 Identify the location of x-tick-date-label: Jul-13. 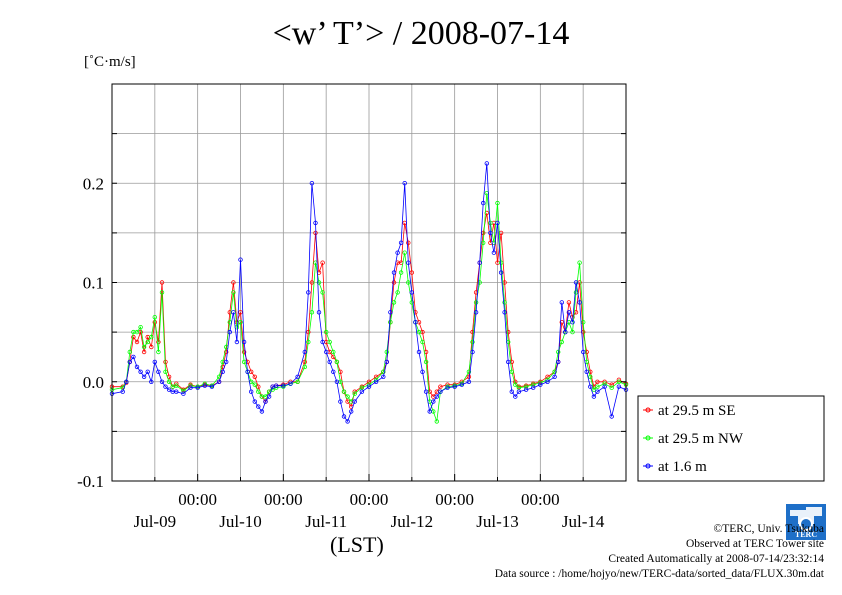
(497, 521).